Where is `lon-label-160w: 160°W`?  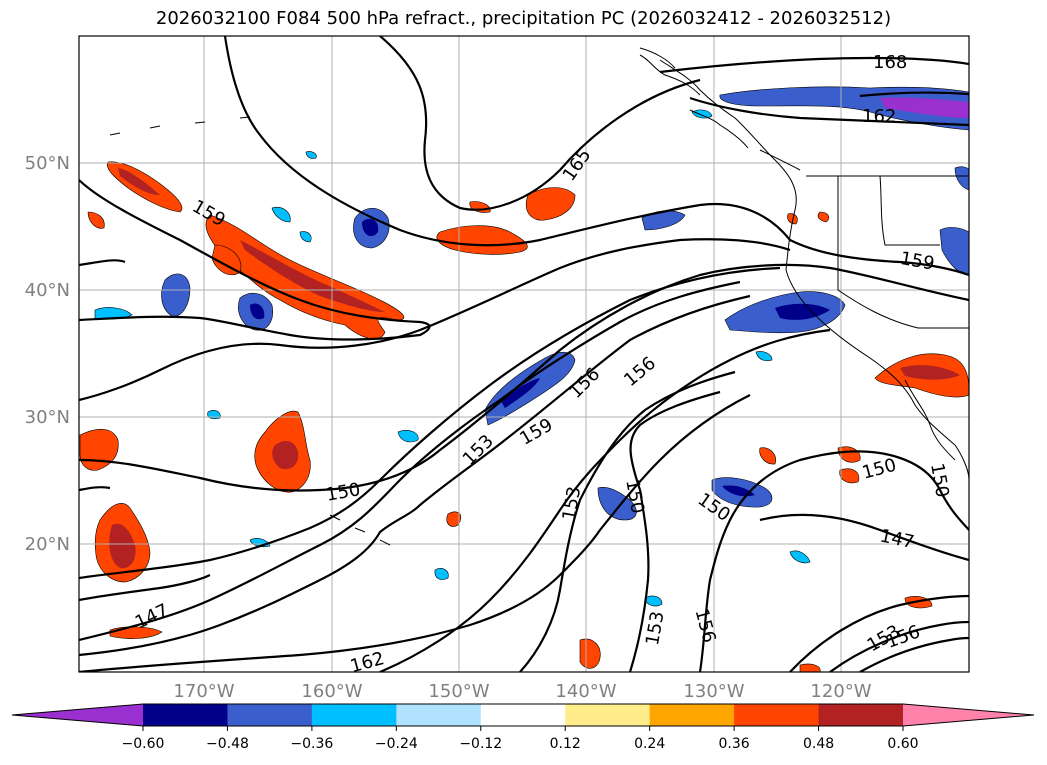 lon-label-160w: 160°W is located at coordinates (331, 691).